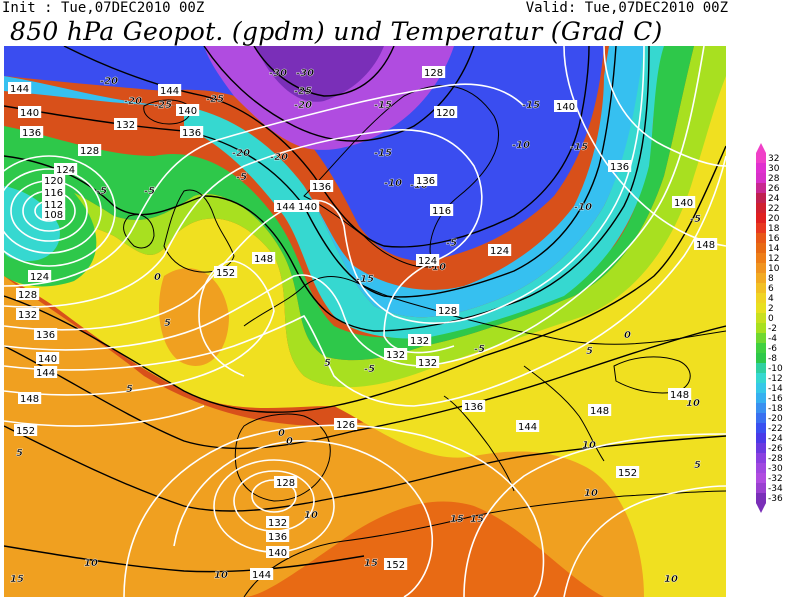 The width and height of the screenshot is (790, 597). Describe the element at coordinates (773, 209) in the screenshot. I see `legend-label: 22` at that location.